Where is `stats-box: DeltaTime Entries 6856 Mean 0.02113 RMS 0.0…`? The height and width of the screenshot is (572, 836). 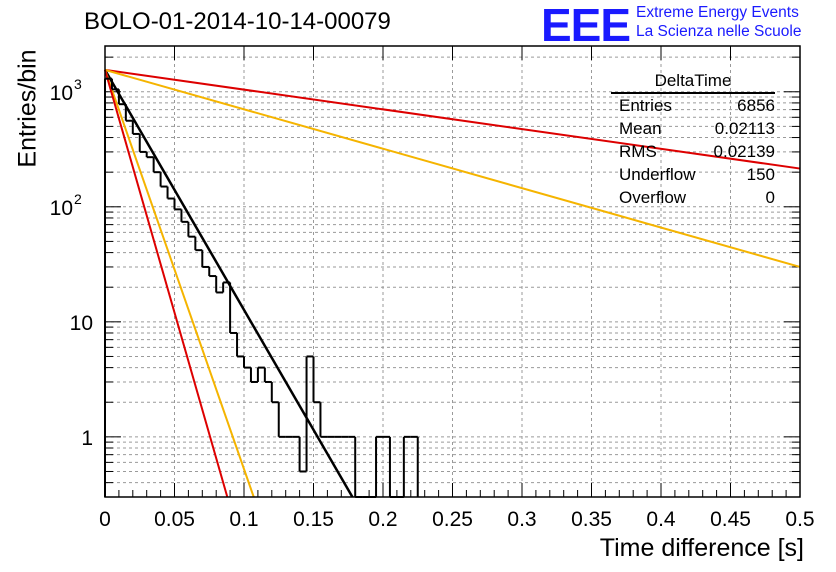
stats-box: DeltaTime Entries 6856 Mean 0.02113 RMS 0.0… is located at coordinates (706, 139).